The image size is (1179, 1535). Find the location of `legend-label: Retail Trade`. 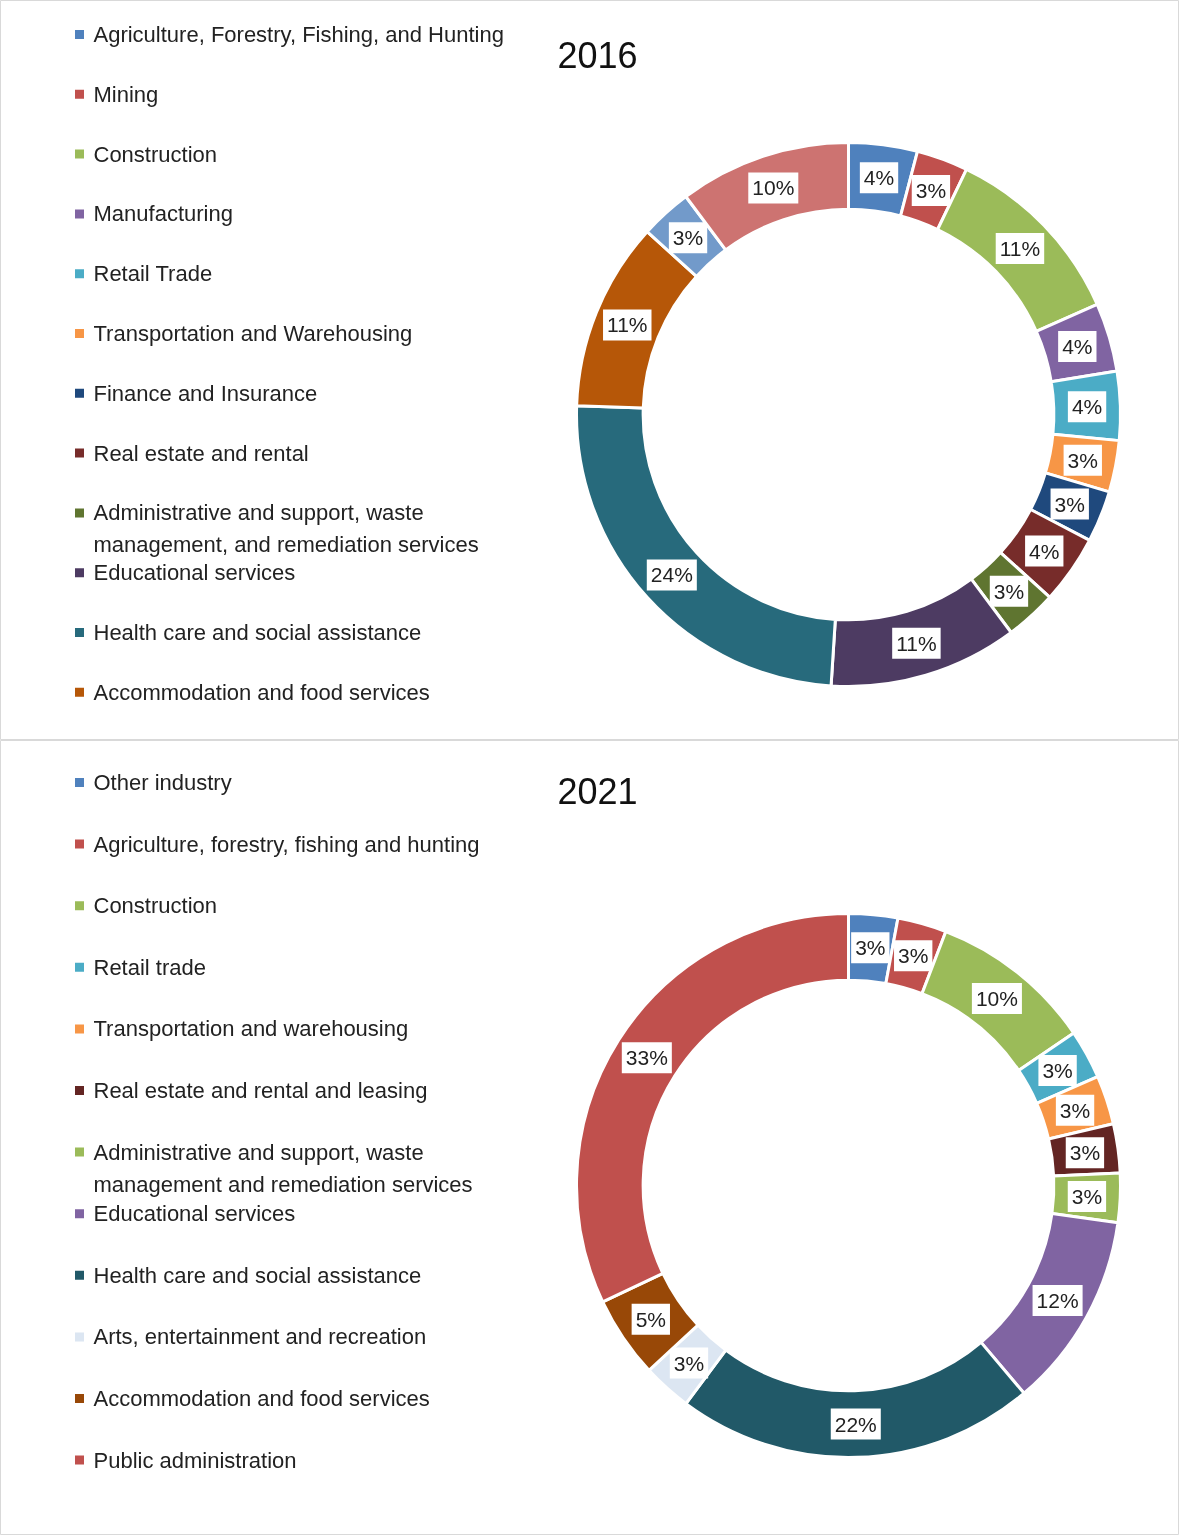

legend-label: Retail Trade is located at coordinates (153, 274).